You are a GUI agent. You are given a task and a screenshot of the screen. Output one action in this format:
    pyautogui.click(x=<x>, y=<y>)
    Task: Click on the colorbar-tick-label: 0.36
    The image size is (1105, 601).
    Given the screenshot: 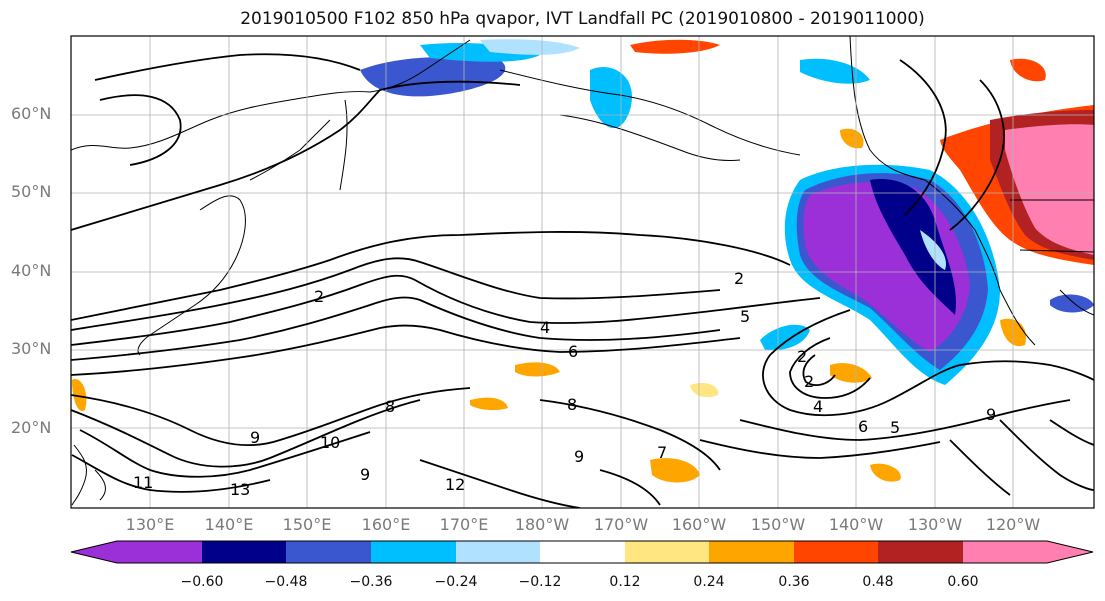 What is the action you would take?
    pyautogui.click(x=794, y=582)
    